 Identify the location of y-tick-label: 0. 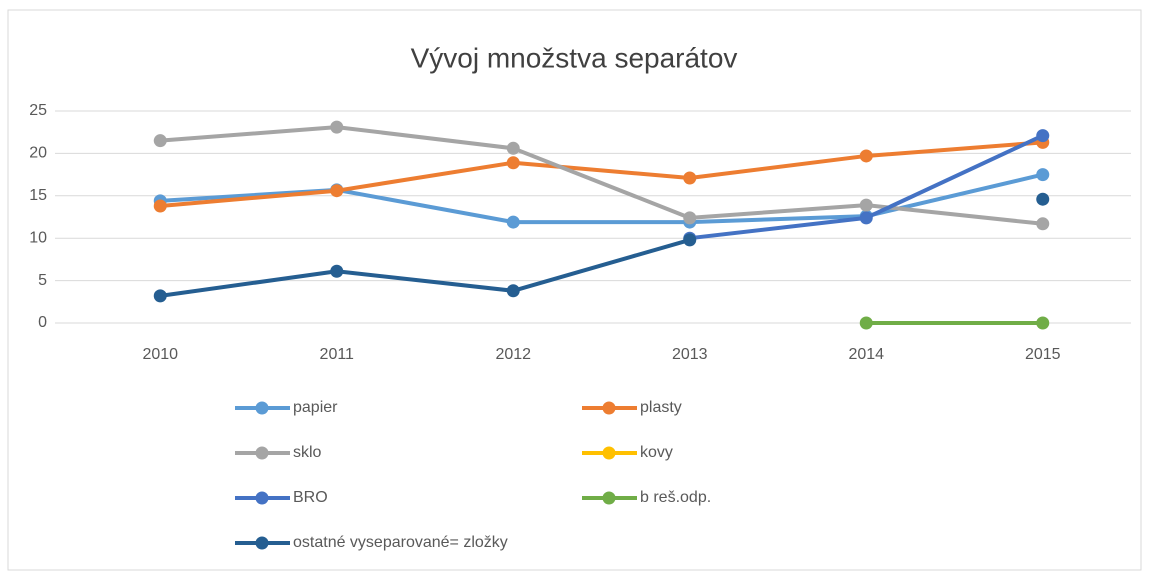
(42, 322).